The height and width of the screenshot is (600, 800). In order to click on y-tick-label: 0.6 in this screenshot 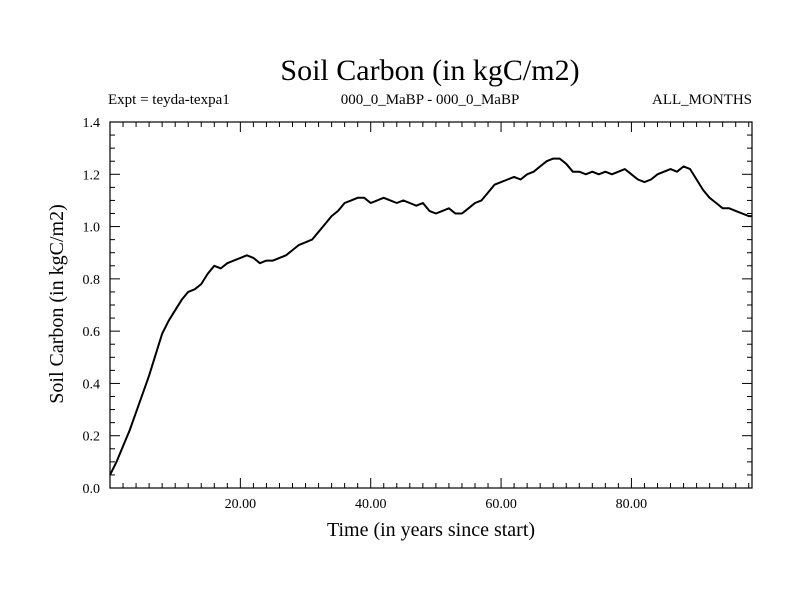, I will do `click(92, 332)`.